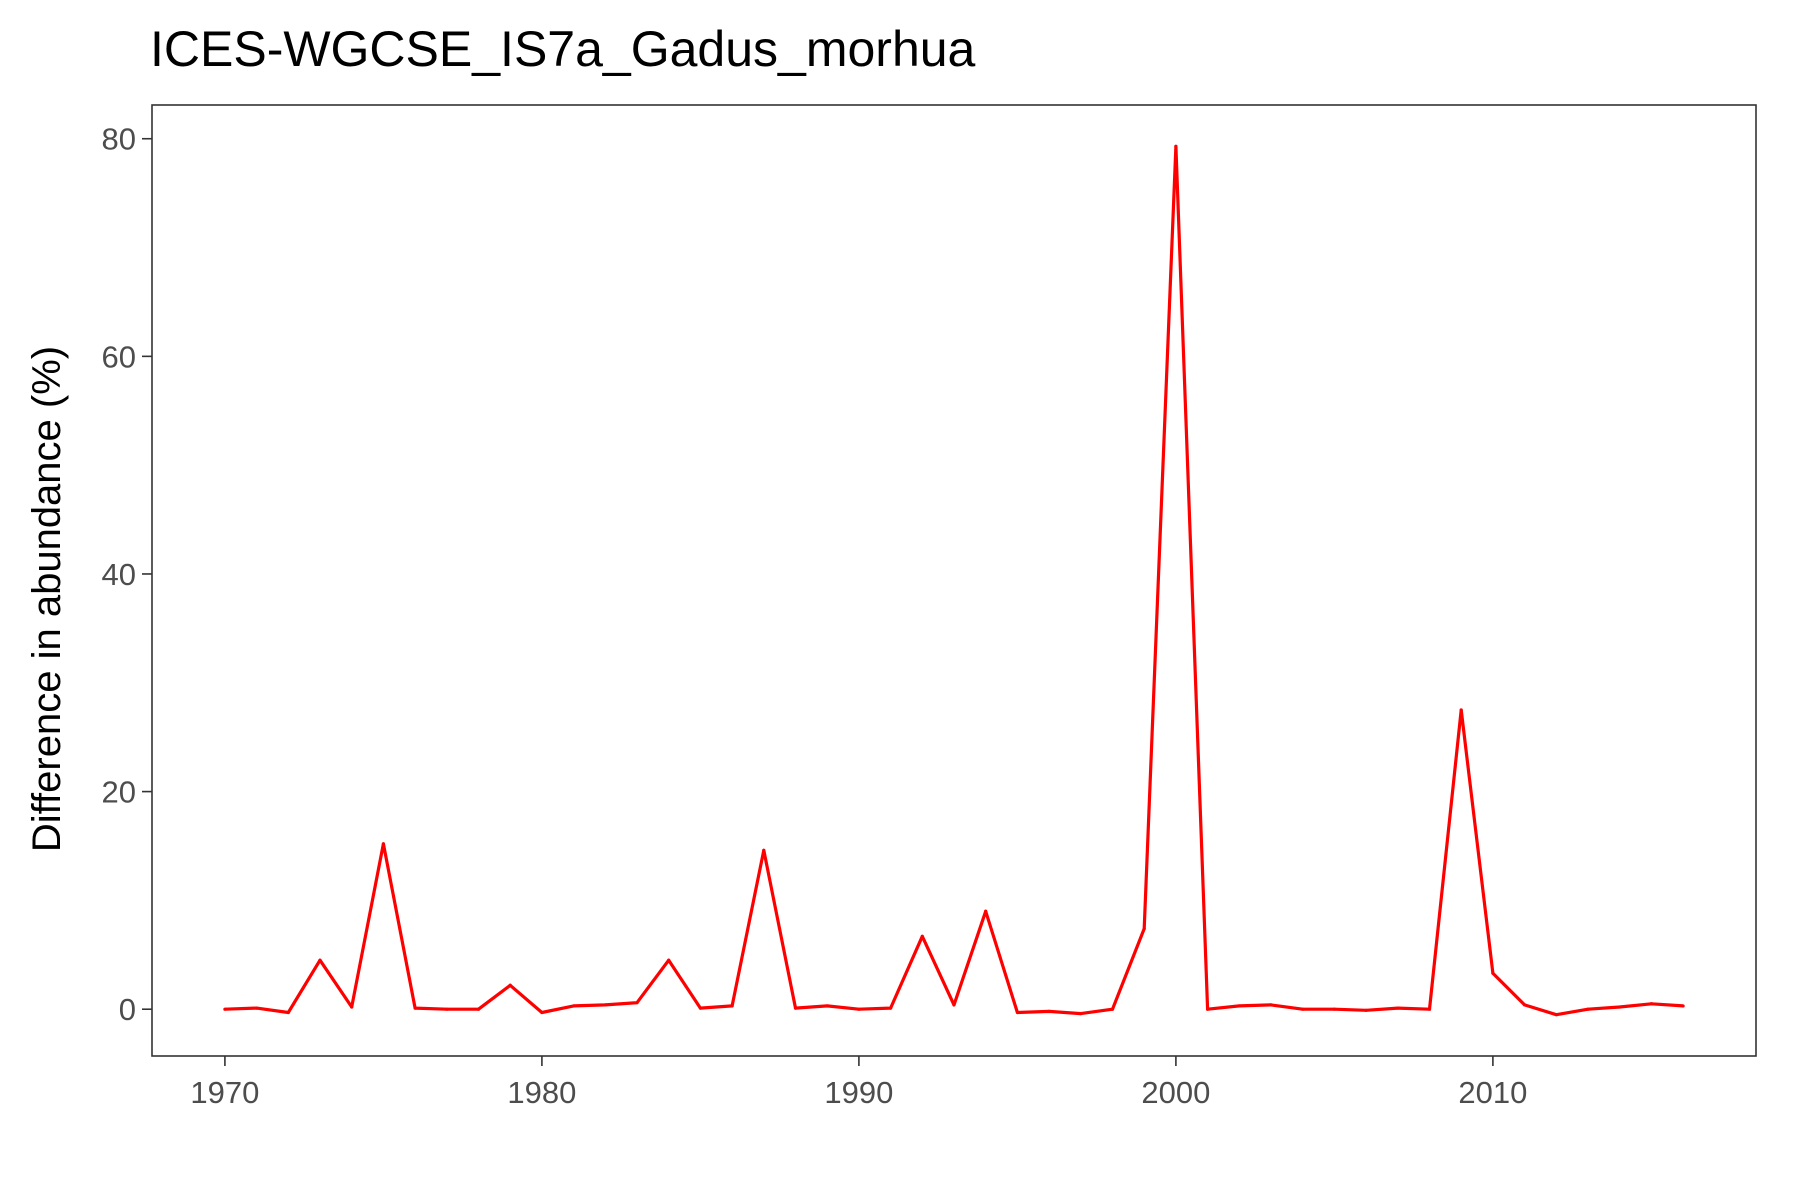  I want to click on y-tick-label: 40, so click(119, 574).